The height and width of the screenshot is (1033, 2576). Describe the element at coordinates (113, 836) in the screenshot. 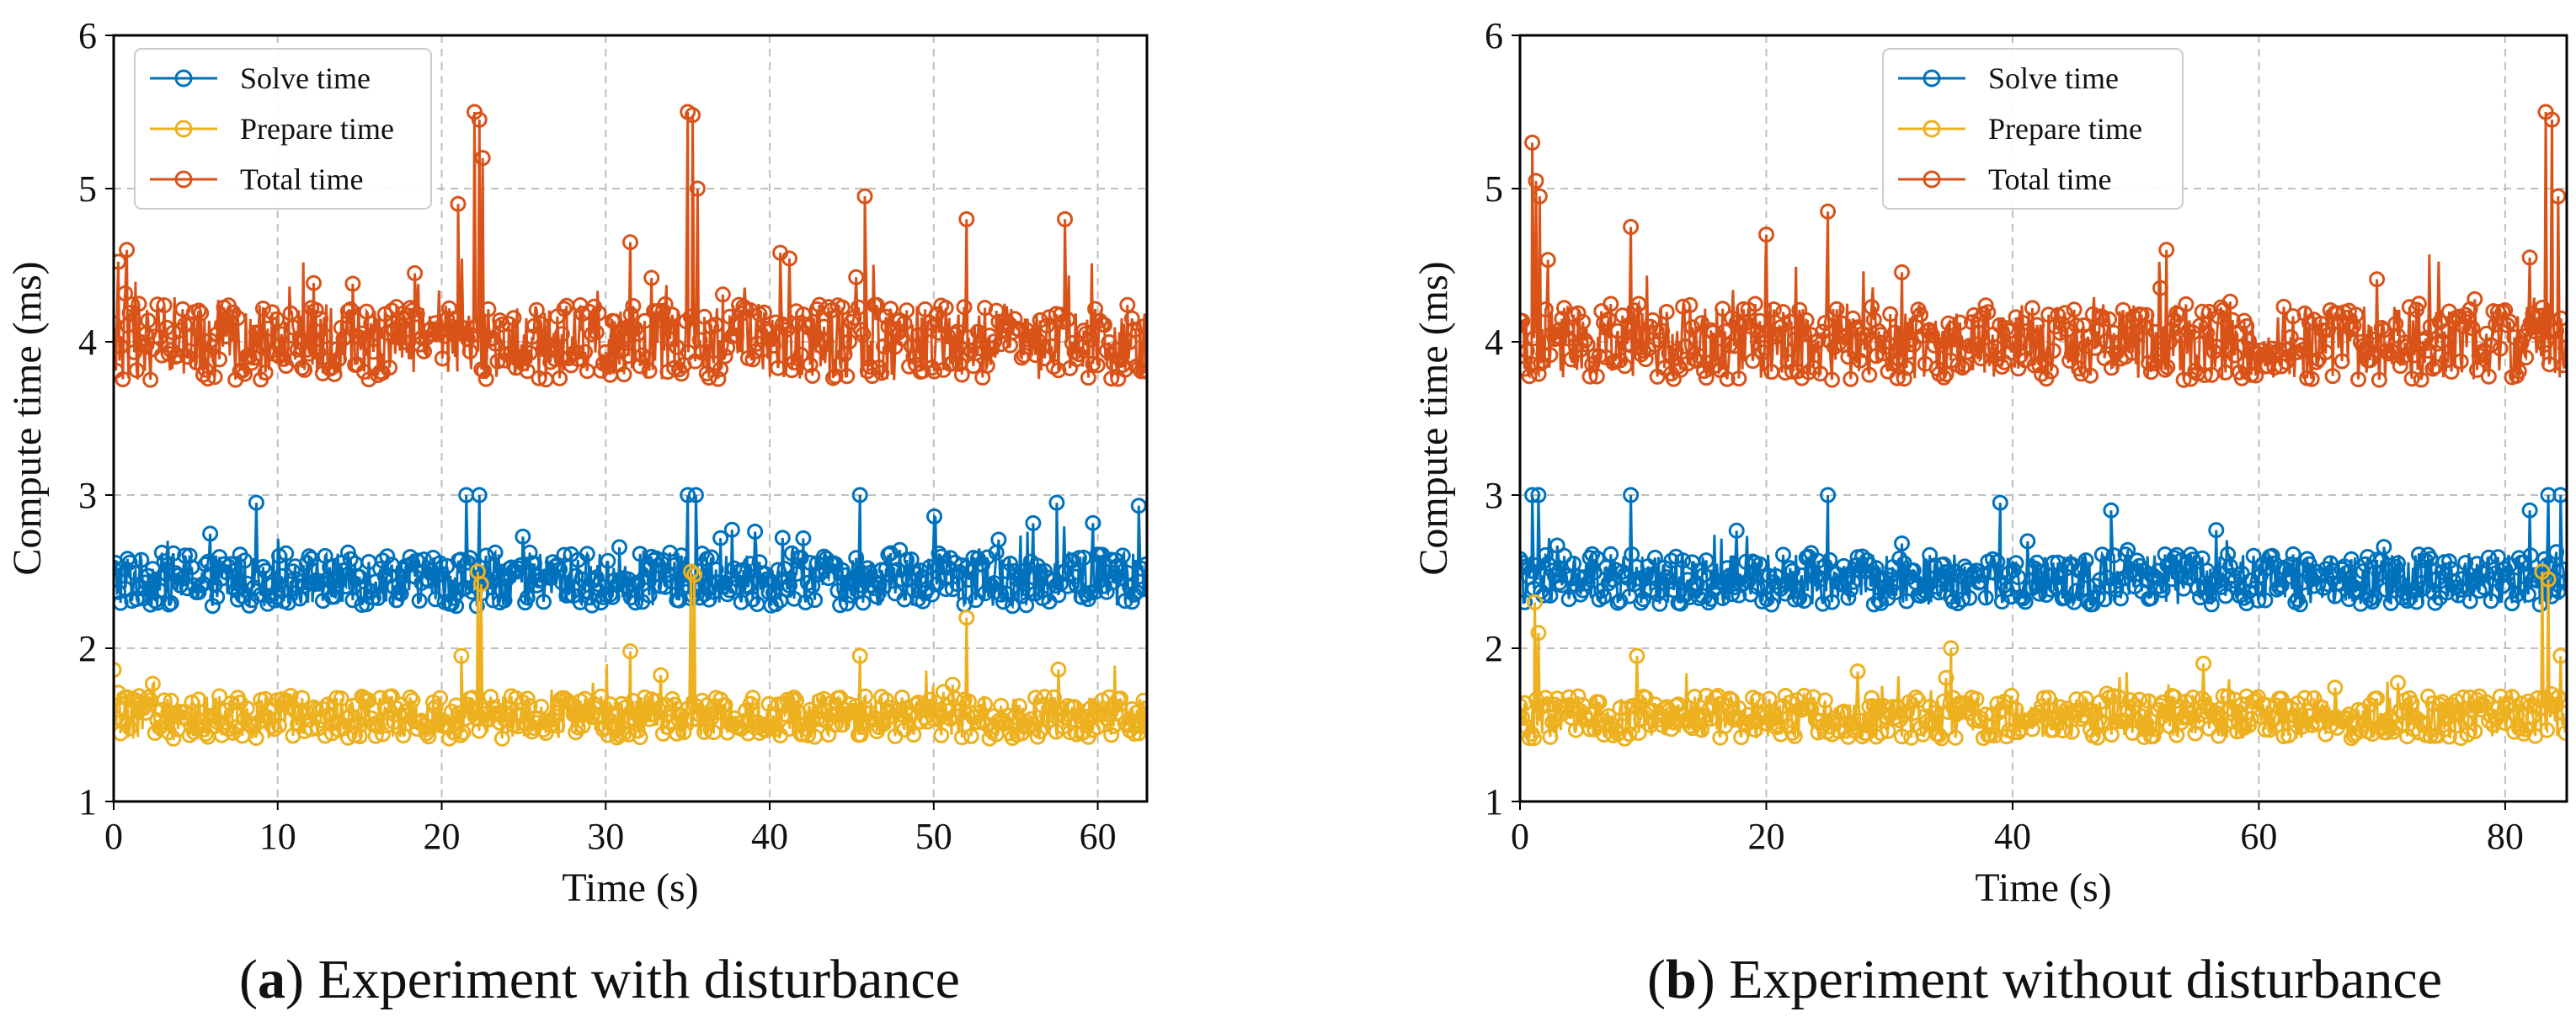

I see `x-tick-label: 0` at that location.